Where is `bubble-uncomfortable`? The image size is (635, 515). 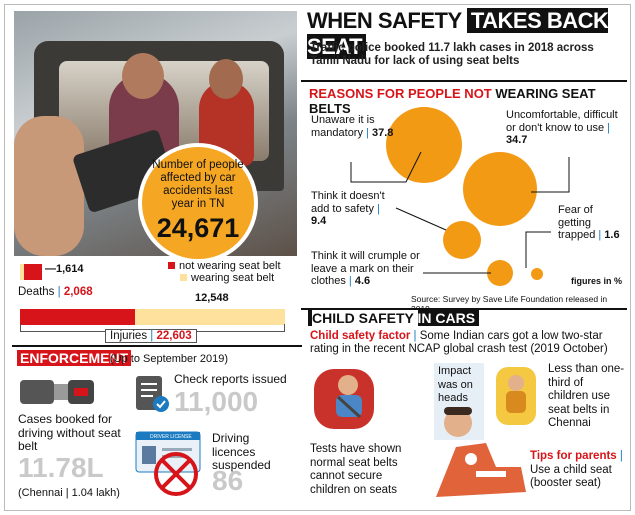 bubble-uncomfortable is located at coordinates (500, 189).